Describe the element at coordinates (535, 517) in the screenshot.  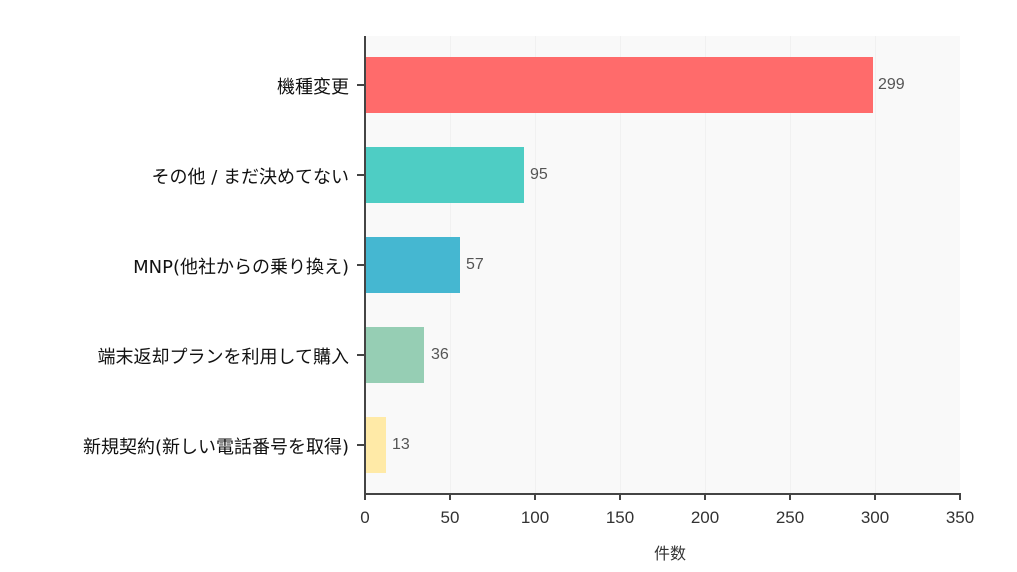
I see `x-tick-label: 100` at that location.